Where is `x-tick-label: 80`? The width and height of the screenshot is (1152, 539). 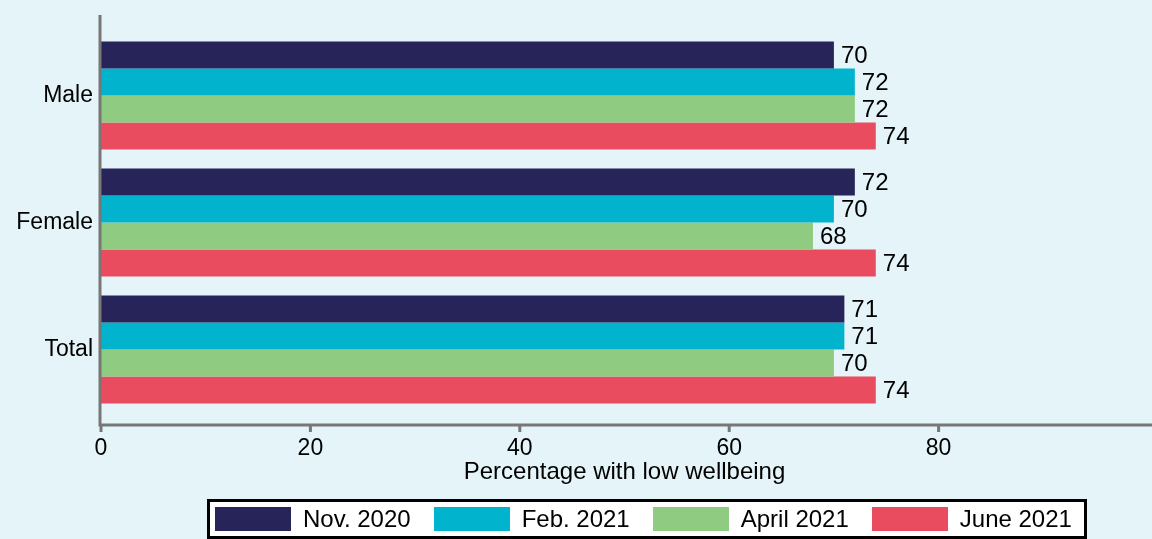
x-tick-label: 80 is located at coordinates (938, 447).